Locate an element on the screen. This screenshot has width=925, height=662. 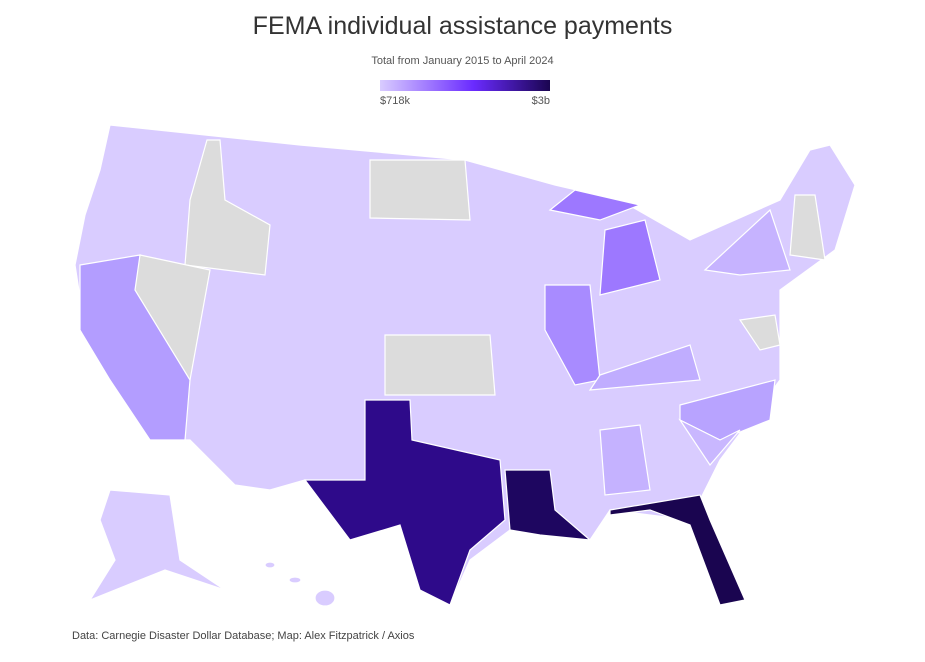
alaska is located at coordinates (157, 545).